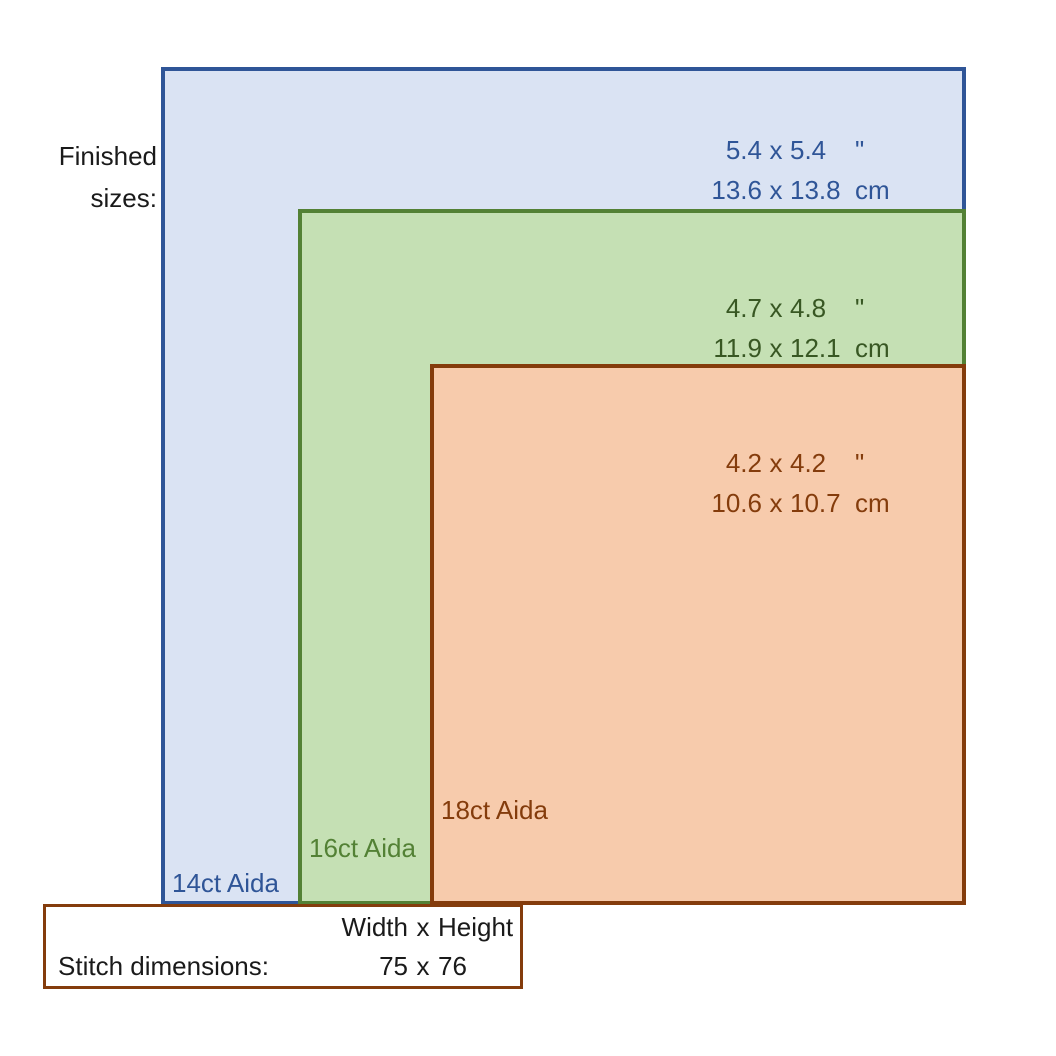  Describe the element at coordinates (107, 156) in the screenshot. I see `finished-sizes-caption-line1: Finished` at that location.